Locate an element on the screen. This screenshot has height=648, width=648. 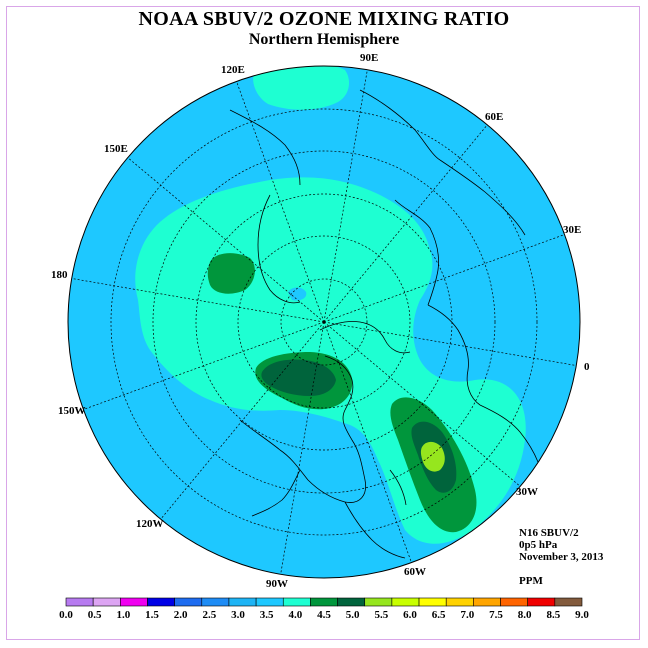
ozone-contour-4-0-top is located at coordinates (301, 88).